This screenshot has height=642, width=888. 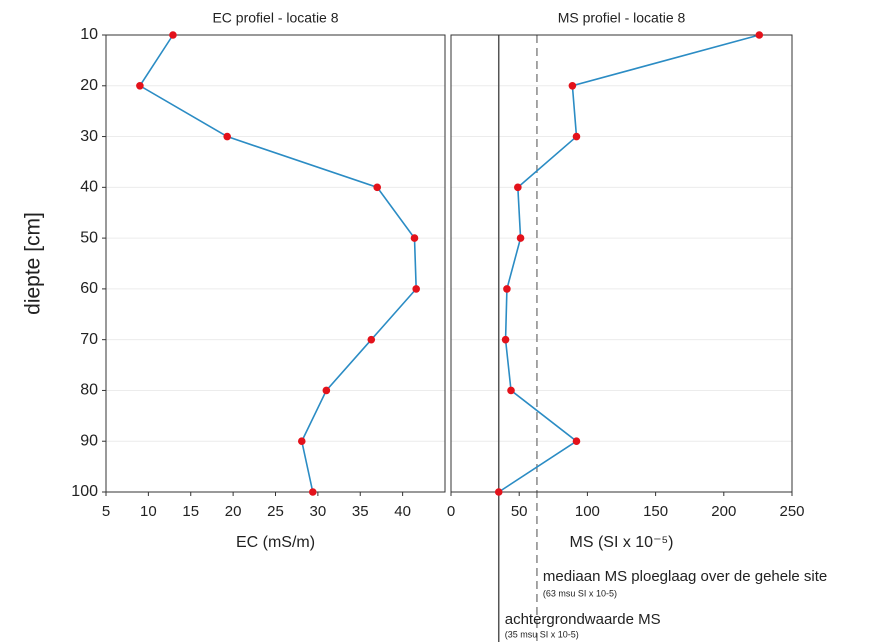 I want to click on x-tick-label: 200, so click(x=723, y=511).